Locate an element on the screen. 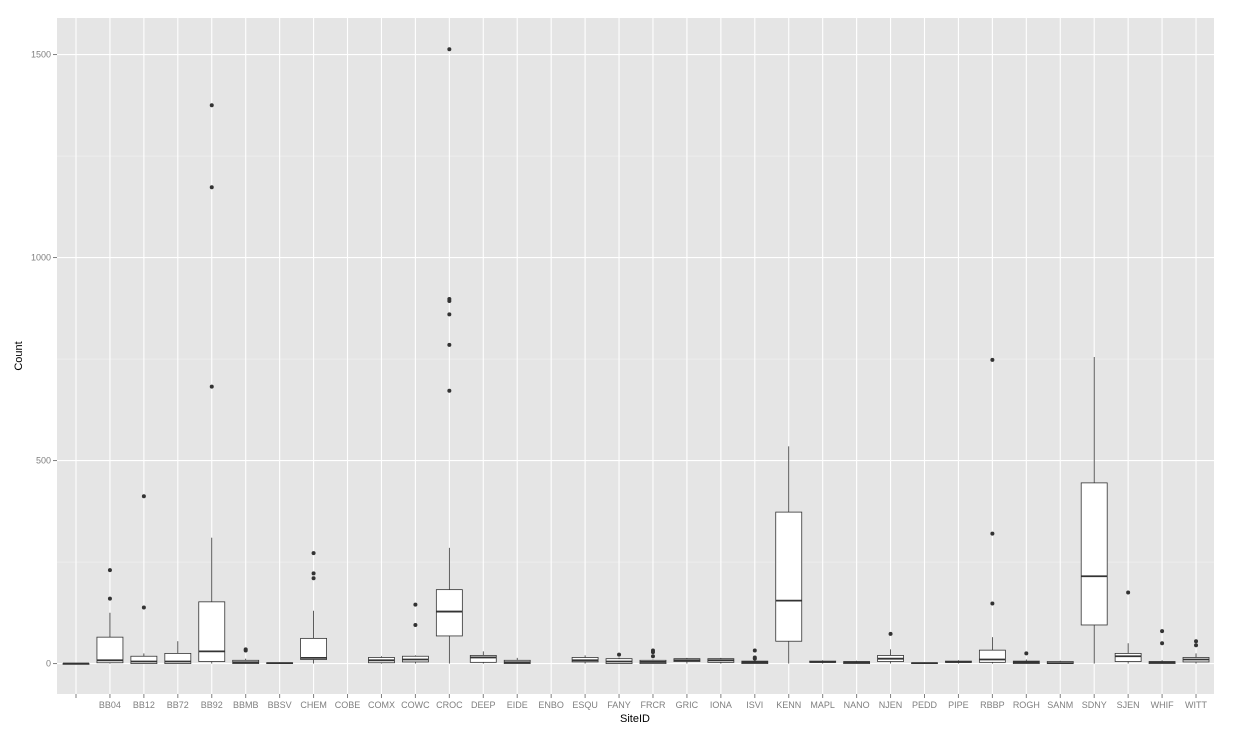  x-tick-label: COMX is located at coordinates (381, 705).